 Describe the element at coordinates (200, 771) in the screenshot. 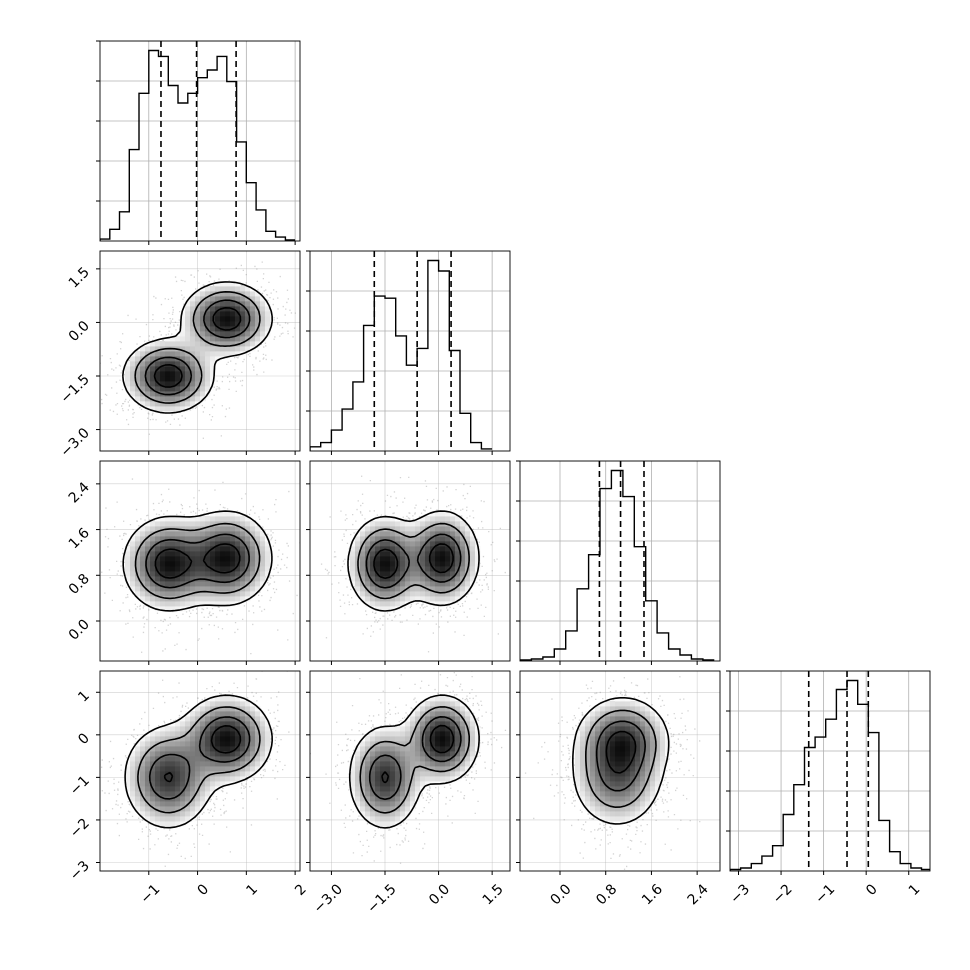

I see `panel-content` at that location.